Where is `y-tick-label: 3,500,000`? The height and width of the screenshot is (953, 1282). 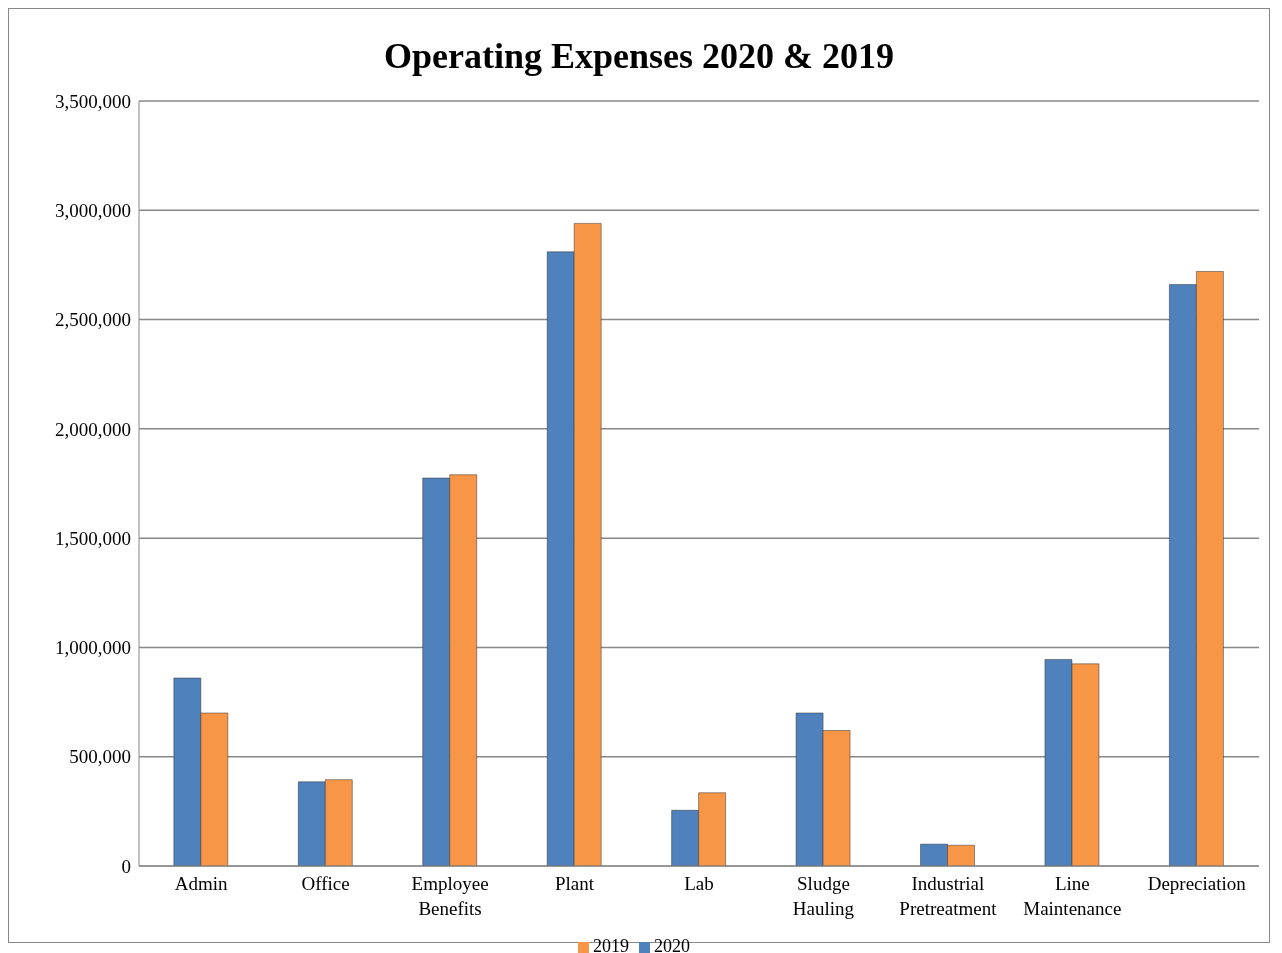
y-tick-label: 3,500,000 is located at coordinates (93, 101).